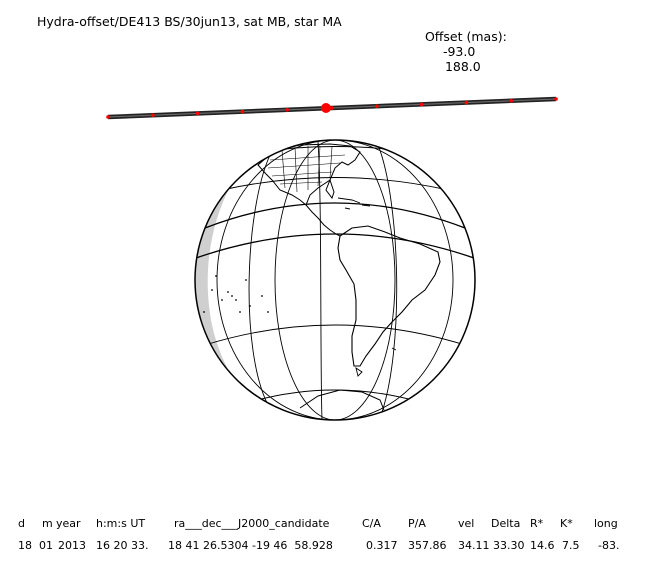 Image resolution: width=647 pixels, height=568 pixels. What do you see at coordinates (122, 545) in the screenshot?
I see `cell-hms: 16 20 33.` at bounding box center [122, 545].